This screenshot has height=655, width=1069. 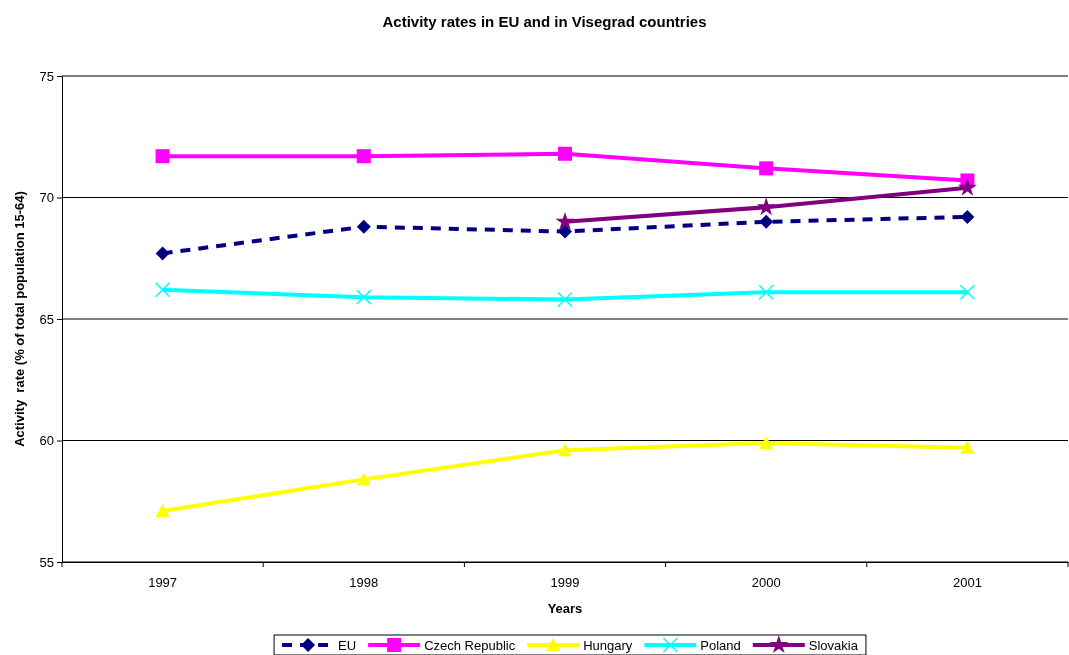 I want to click on y-tick-label: 70, so click(x=46, y=198).